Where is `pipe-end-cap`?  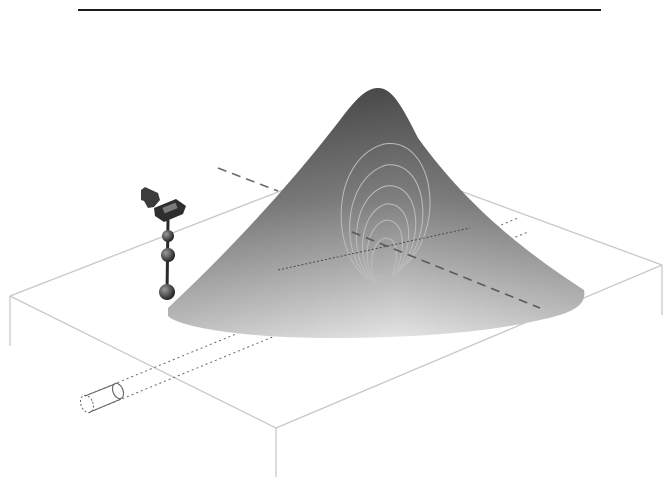
pipe-end-cap is located at coordinates (87, 403).